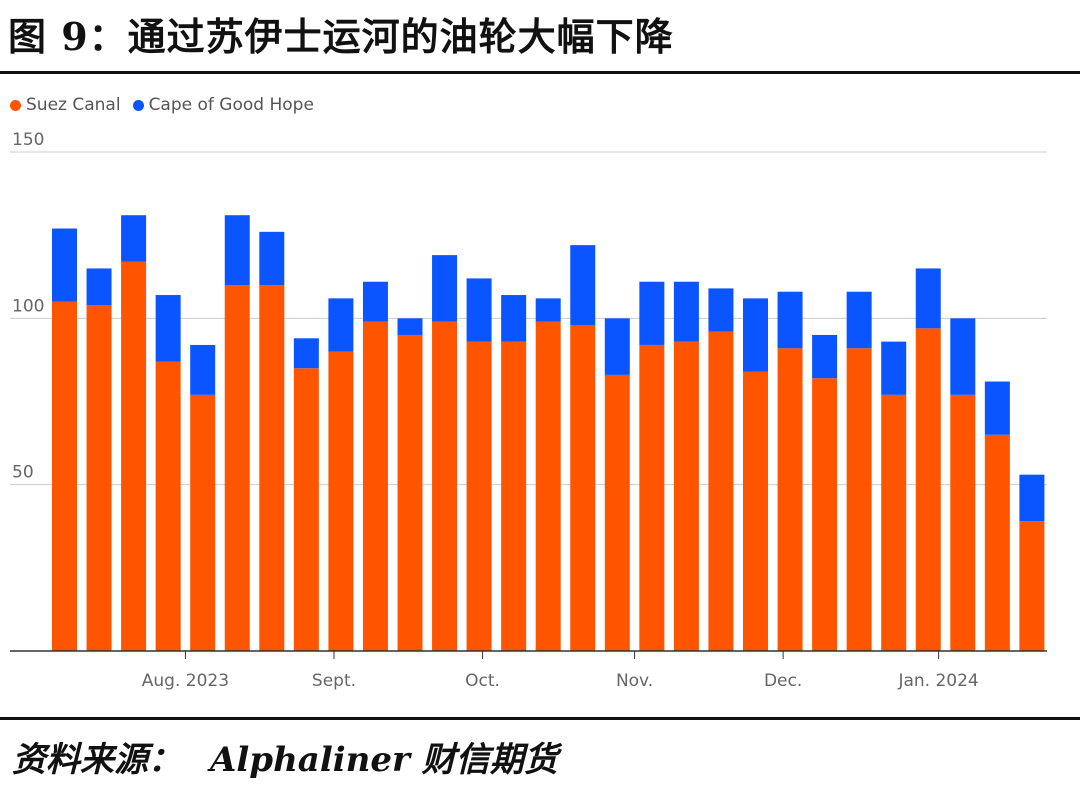  I want to click on source-note: 资料来源： Alphaliner 财信期货, so click(285, 756).